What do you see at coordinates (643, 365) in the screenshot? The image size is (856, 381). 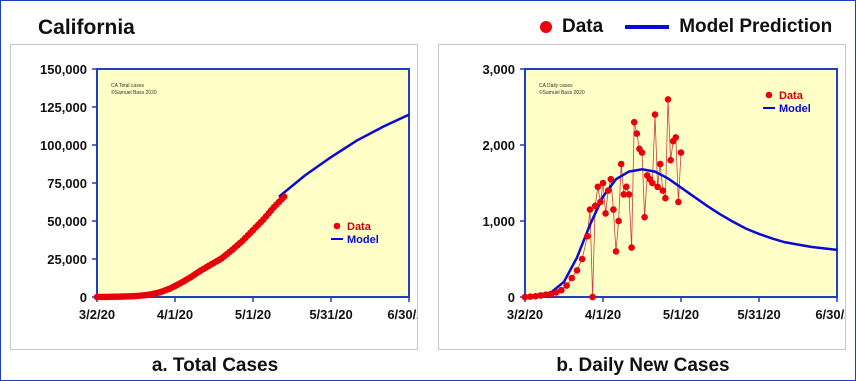 I see `caption-daily-cases: b. Daily New Cases` at bounding box center [643, 365].